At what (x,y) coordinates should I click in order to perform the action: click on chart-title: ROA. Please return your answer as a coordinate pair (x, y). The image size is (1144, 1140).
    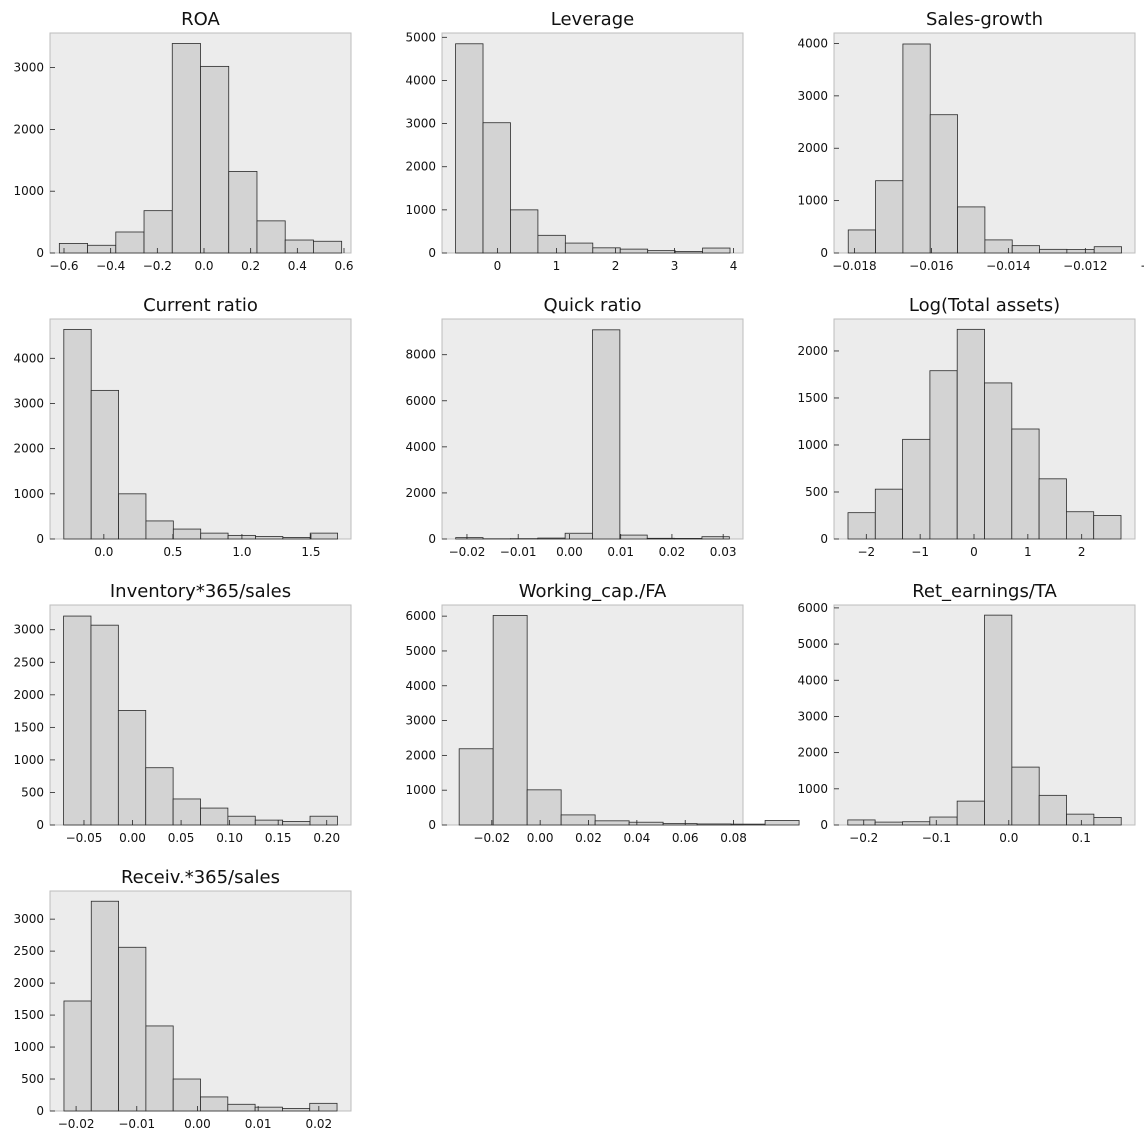
    Looking at the image, I should click on (200, 19).